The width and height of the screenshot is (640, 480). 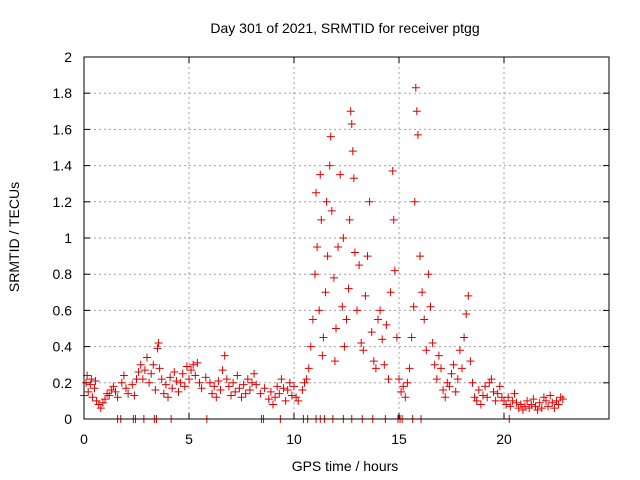 I want to click on x-tick-label: 20, so click(x=504, y=439).